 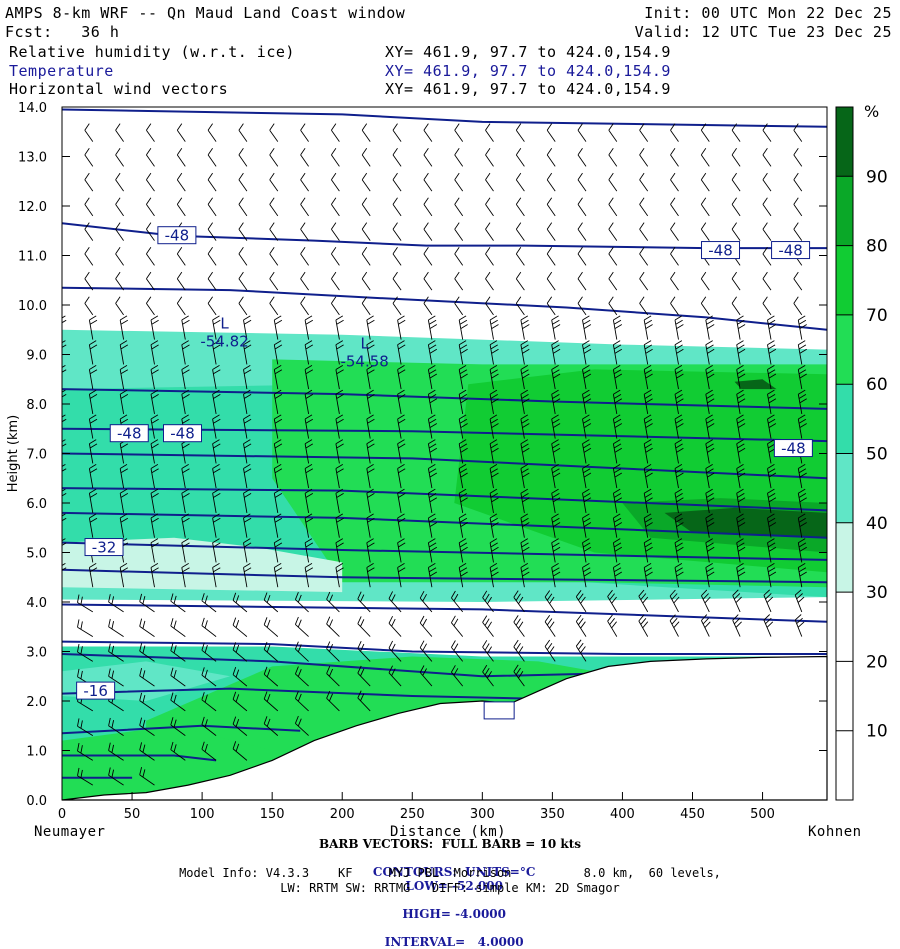 What do you see at coordinates (32, 108) in the screenshot?
I see `y-tick-label: 14.0` at bounding box center [32, 108].